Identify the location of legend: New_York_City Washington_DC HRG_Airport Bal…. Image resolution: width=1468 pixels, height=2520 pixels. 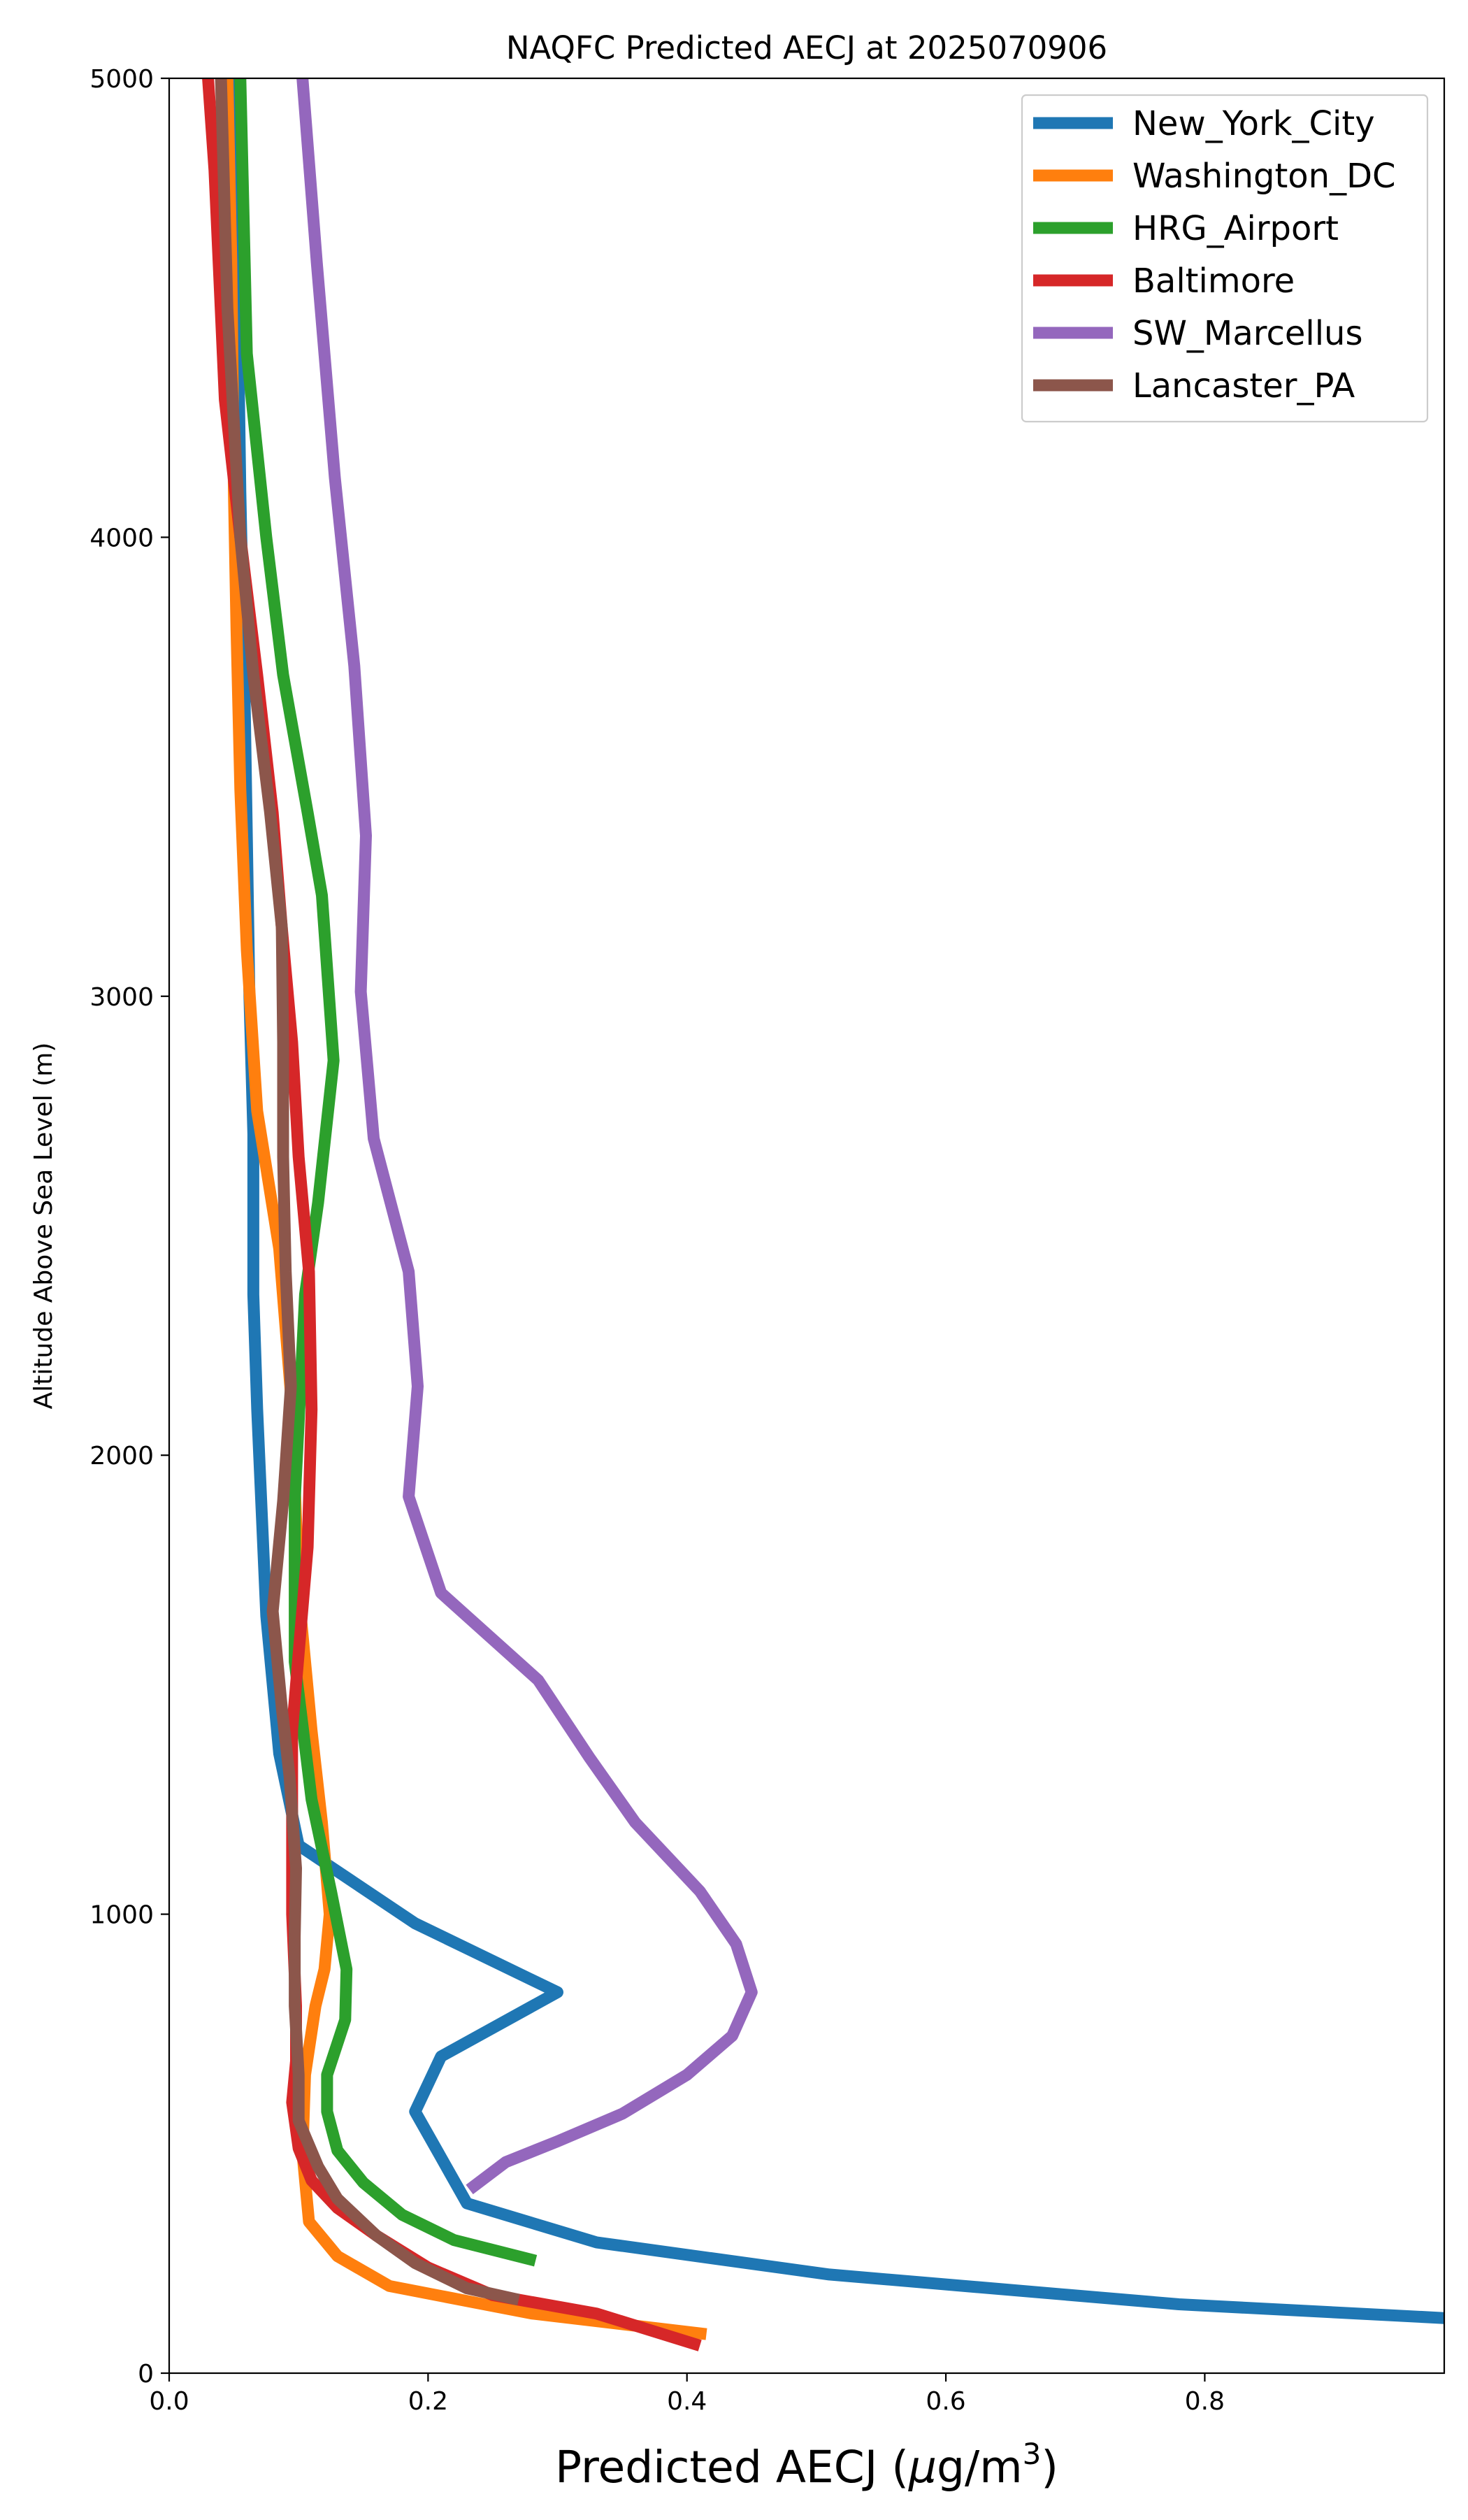
(1225, 258).